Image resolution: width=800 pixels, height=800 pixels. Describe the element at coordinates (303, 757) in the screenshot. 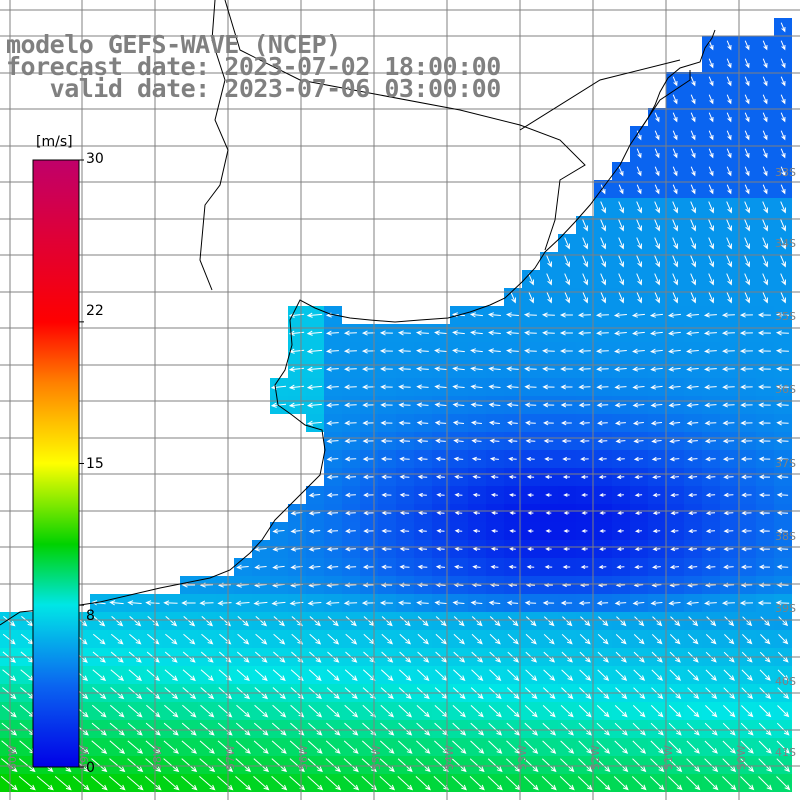

I see `longitude-label: 56W` at that location.